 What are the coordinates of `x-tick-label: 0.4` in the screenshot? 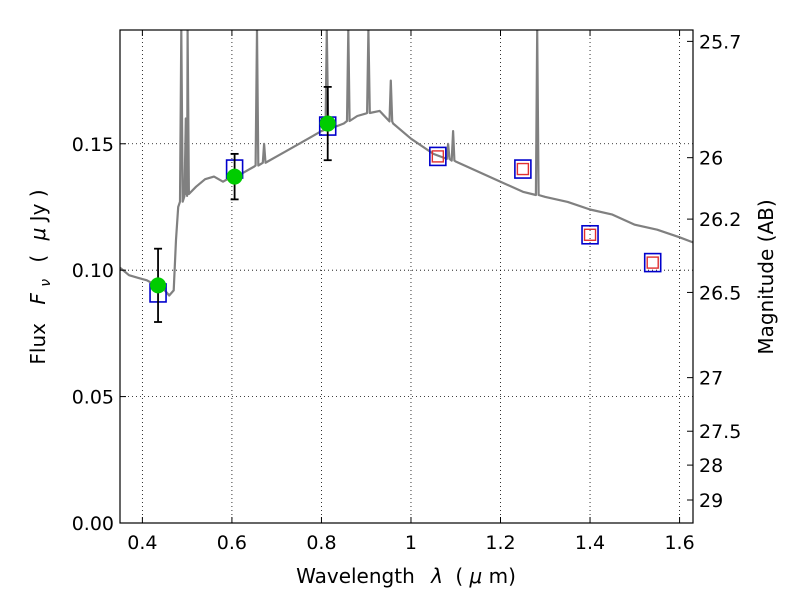 It's located at (142, 543).